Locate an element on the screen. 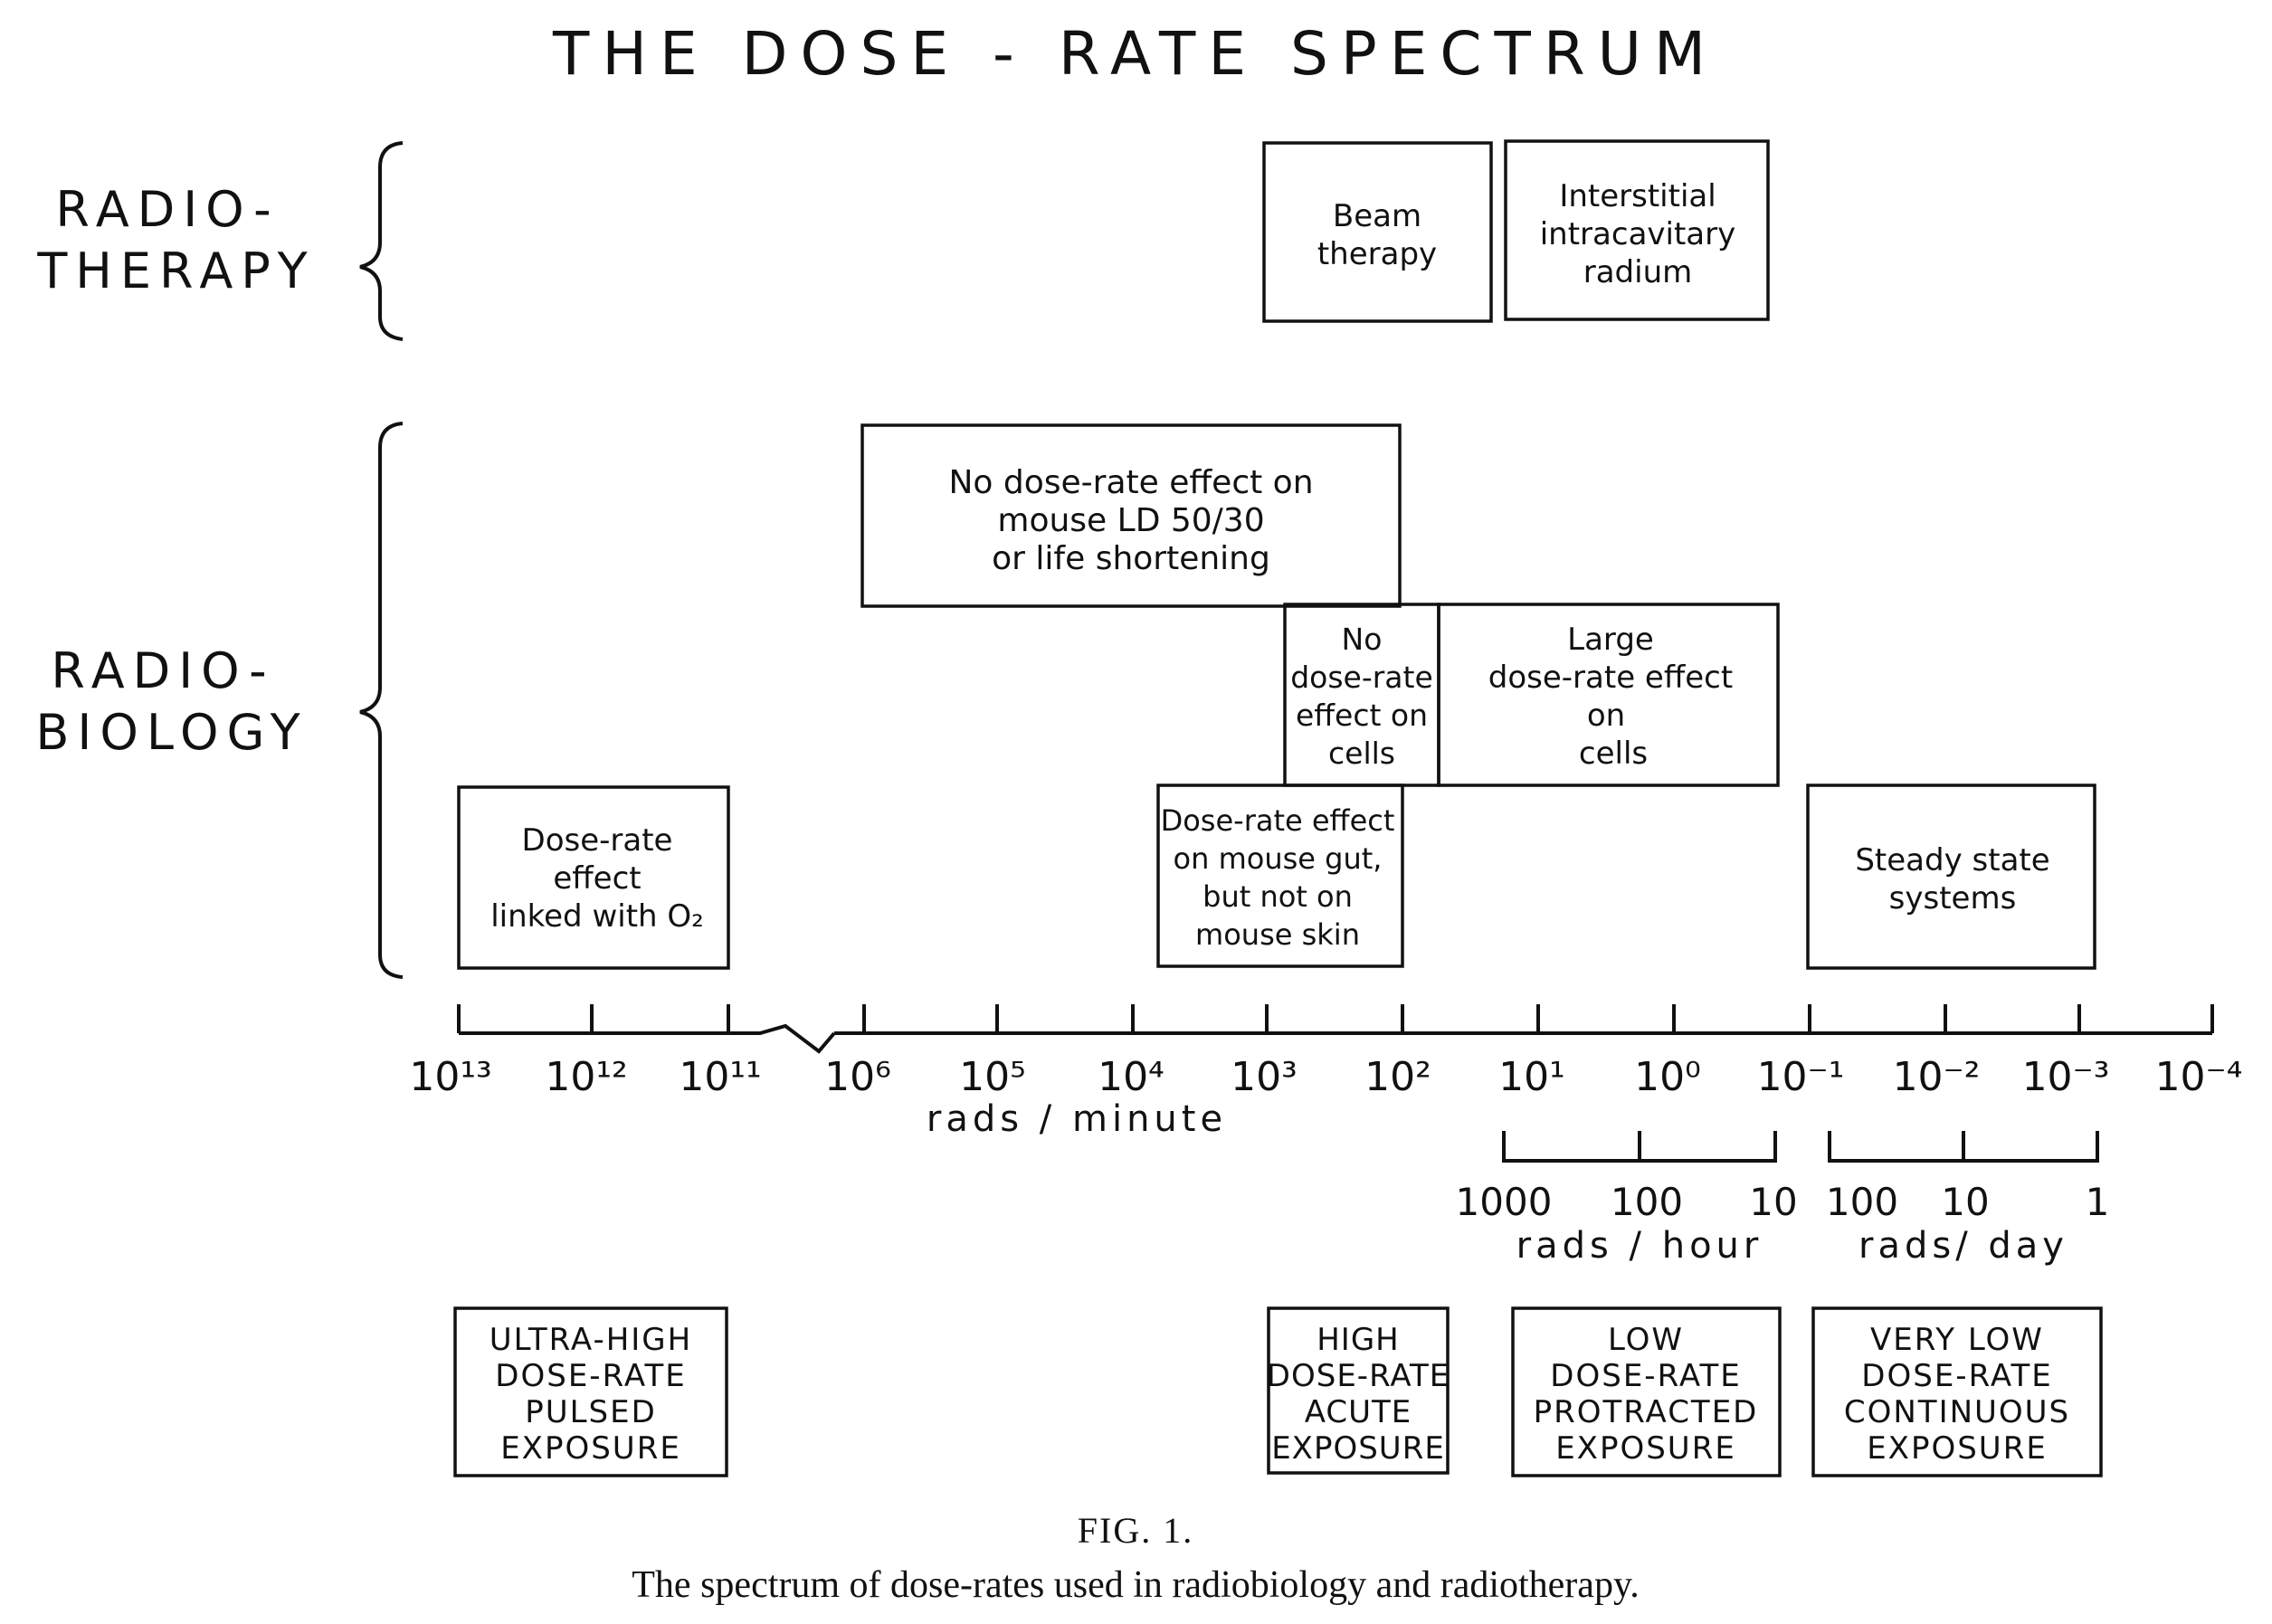 The height and width of the screenshot is (1624, 2272). high-line2: DOSE-RATE is located at coordinates (1358, 1376).